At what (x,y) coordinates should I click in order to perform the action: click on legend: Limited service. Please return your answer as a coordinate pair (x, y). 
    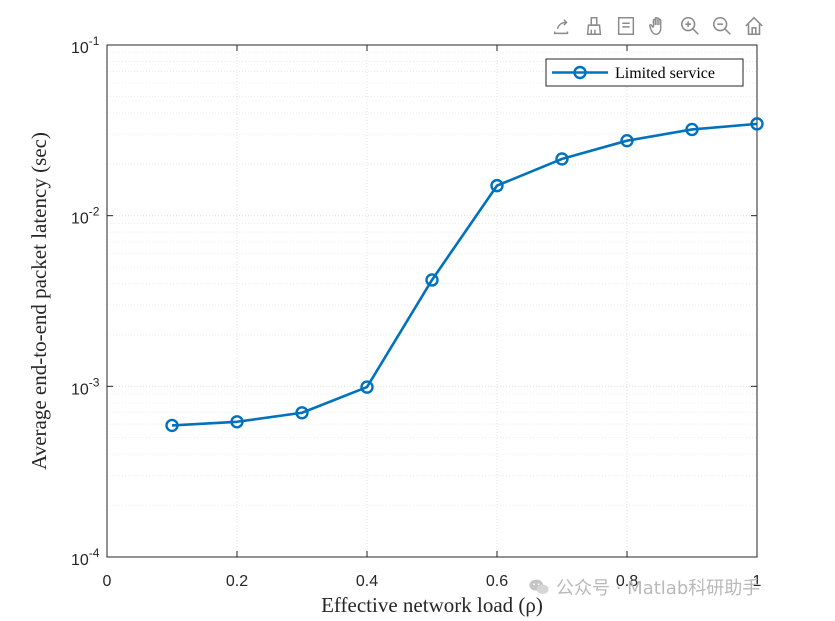
    Looking at the image, I should click on (644, 72).